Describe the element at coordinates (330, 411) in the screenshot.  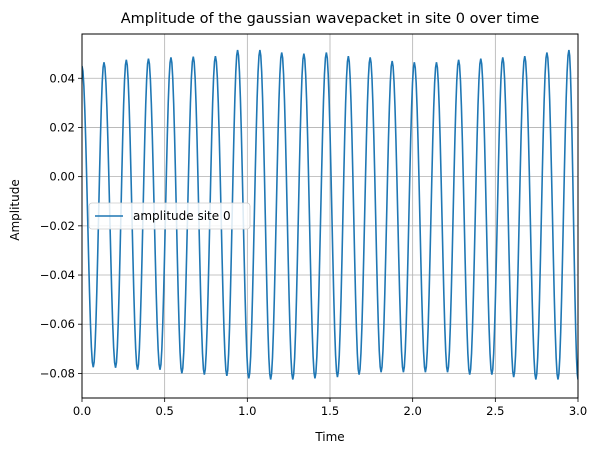
I see `x-tick-label-3: 1.5` at that location.